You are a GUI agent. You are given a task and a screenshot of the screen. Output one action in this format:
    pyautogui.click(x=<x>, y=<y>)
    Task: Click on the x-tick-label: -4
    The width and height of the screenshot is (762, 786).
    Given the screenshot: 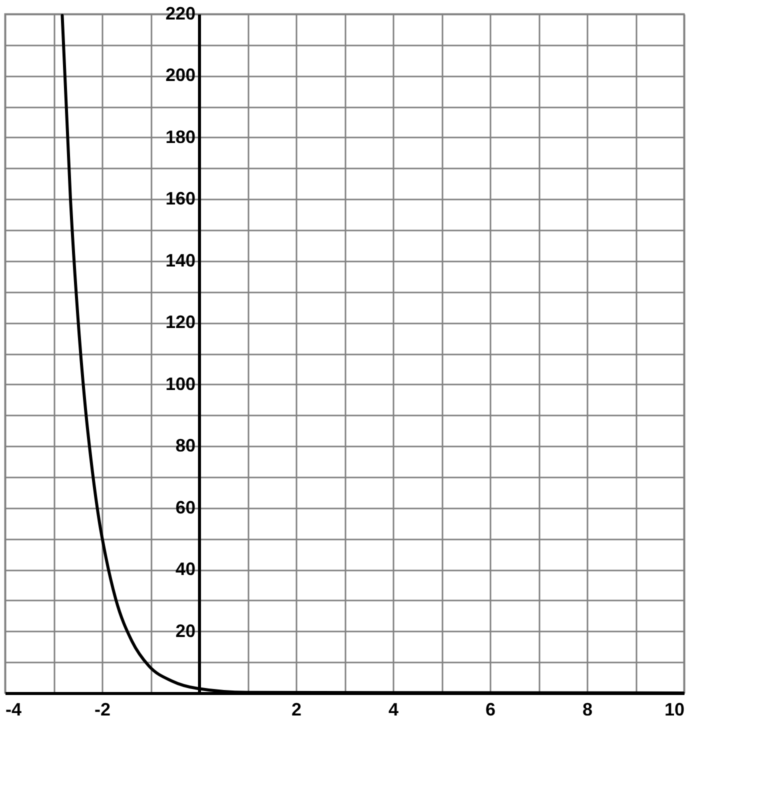 What is the action you would take?
    pyautogui.click(x=14, y=710)
    